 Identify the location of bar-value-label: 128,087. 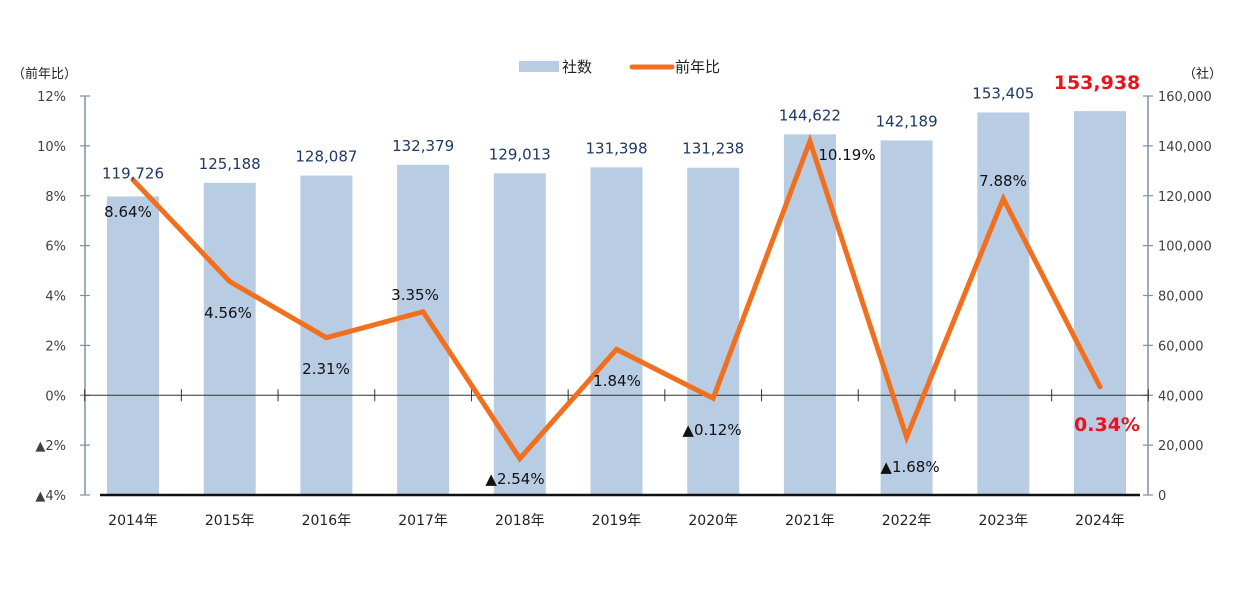
(326, 157).